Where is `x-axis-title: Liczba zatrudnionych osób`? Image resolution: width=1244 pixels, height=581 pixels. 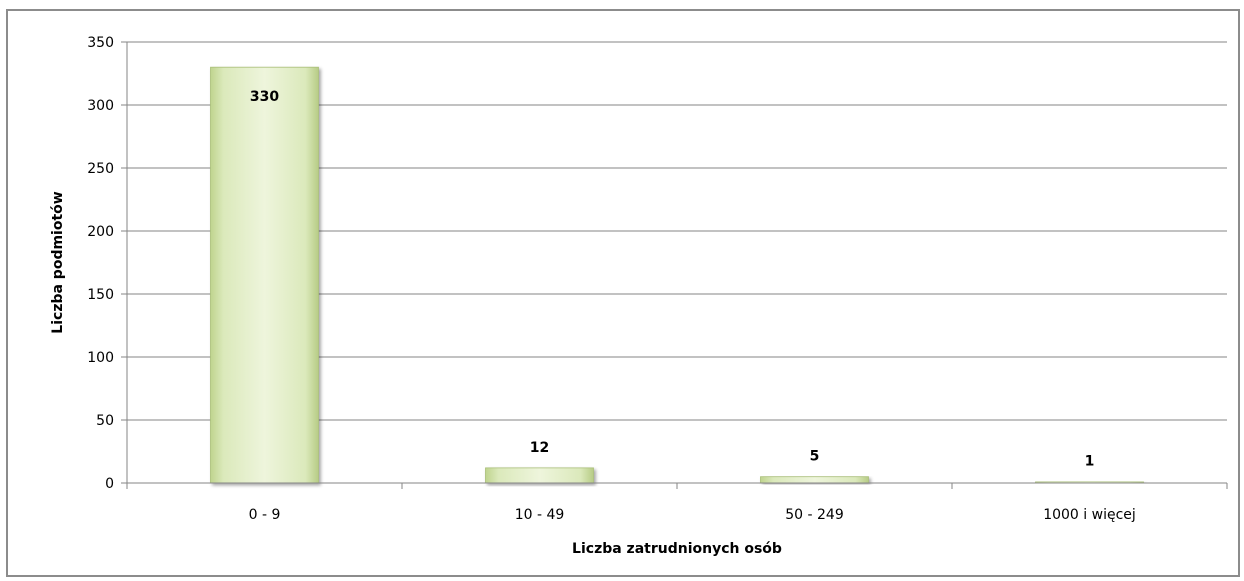 x-axis-title: Liczba zatrudnionych osób is located at coordinates (677, 549).